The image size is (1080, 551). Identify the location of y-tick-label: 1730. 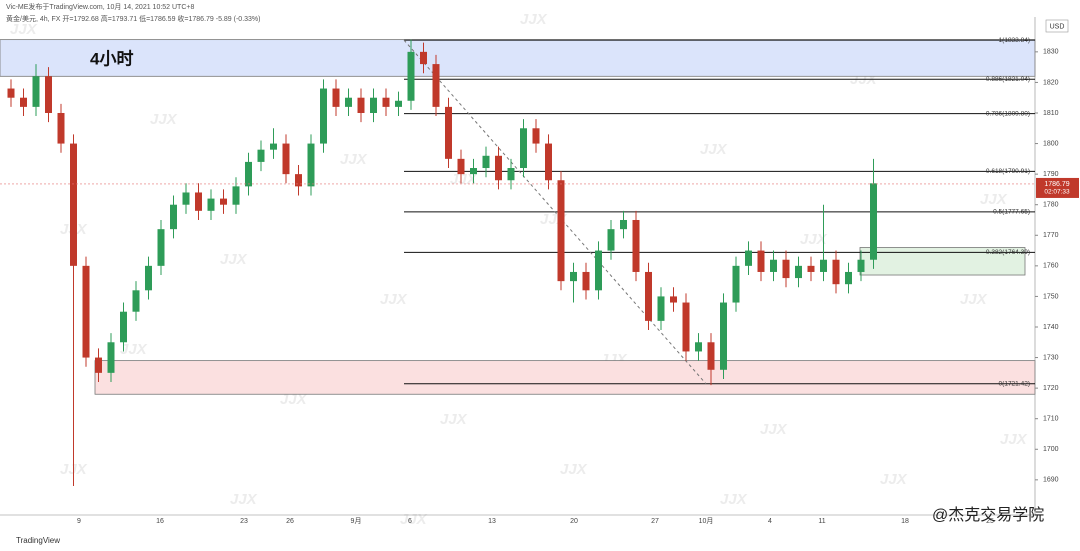
(1051, 357).